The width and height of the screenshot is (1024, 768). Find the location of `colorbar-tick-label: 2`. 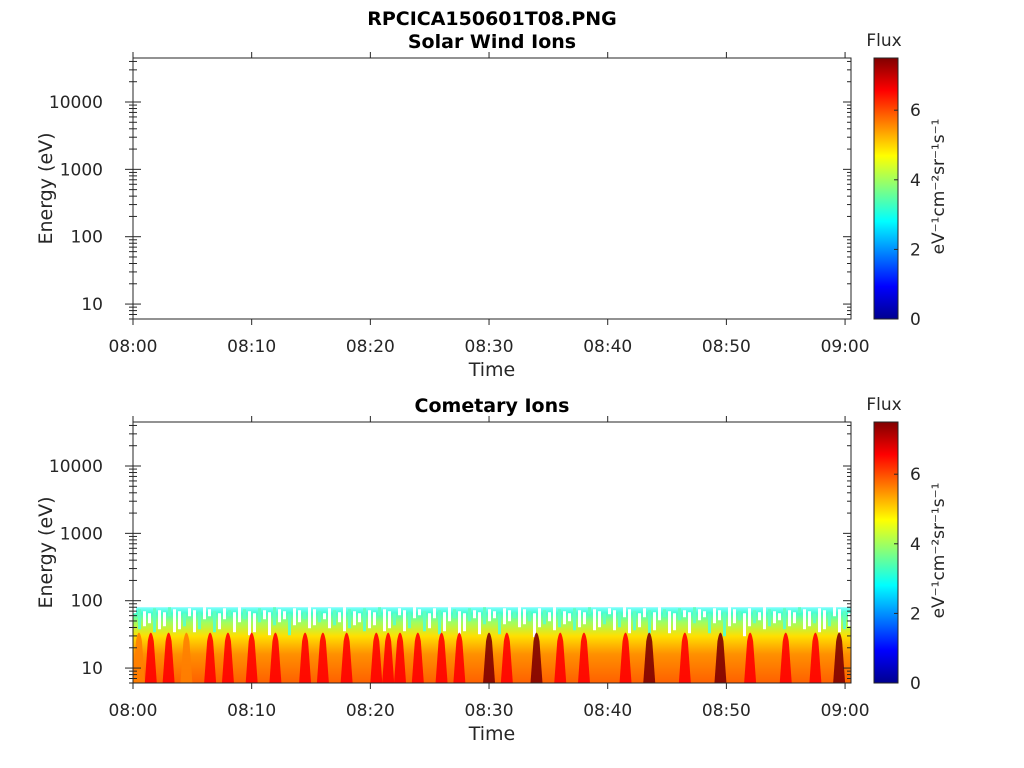

colorbar-tick-label: 2 is located at coordinates (915, 614).